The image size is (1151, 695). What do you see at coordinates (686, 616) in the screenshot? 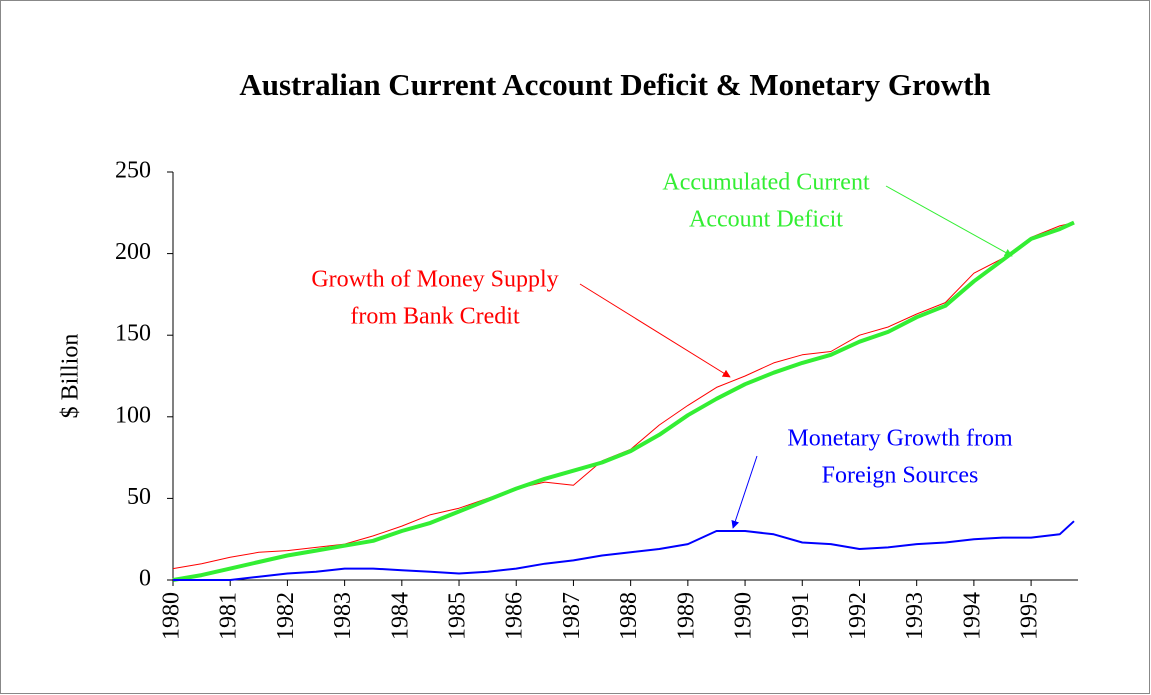
I see `x-tick-label: 1989` at bounding box center [686, 616].